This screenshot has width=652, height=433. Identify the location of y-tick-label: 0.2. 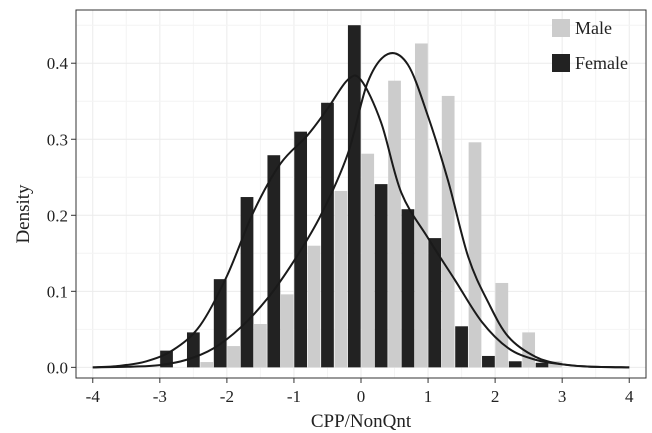
(57, 215).